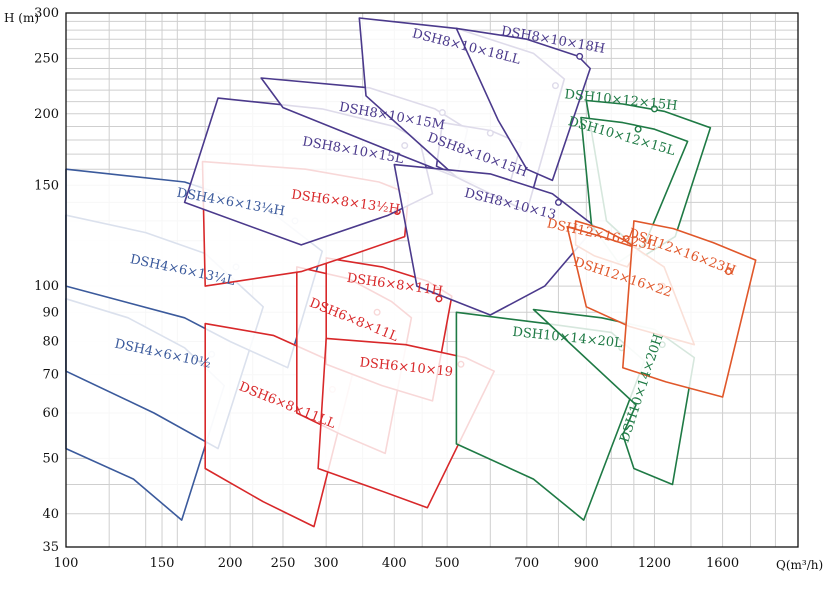 Image resolution: width=837 pixels, height=602 pixels. I want to click on y-tick-label: 200, so click(46, 114).